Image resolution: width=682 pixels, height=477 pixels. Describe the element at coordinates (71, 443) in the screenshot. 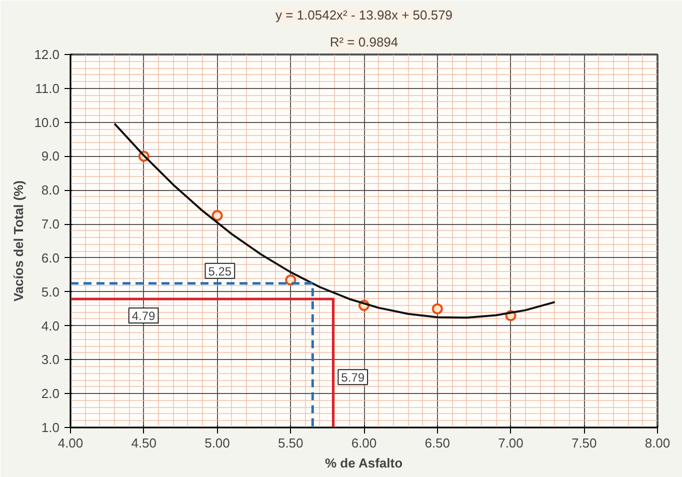

I see `x-tick-label: 4.00` at that location.